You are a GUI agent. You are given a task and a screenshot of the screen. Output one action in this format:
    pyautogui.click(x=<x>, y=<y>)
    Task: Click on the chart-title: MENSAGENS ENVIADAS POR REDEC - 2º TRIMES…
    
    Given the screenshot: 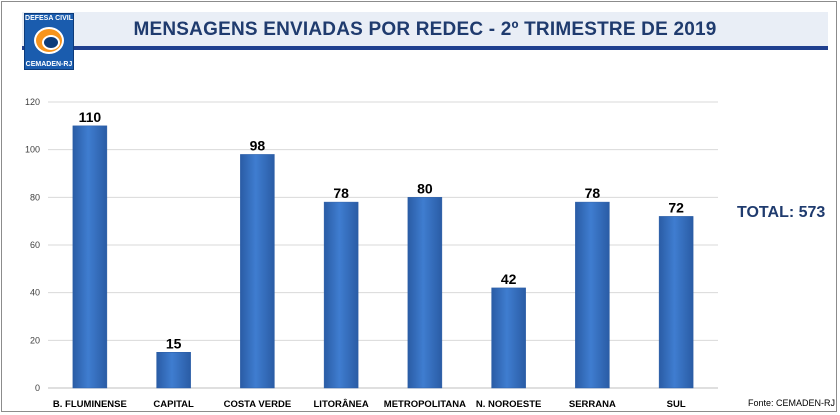 What is the action you would take?
    pyautogui.click(x=425, y=29)
    